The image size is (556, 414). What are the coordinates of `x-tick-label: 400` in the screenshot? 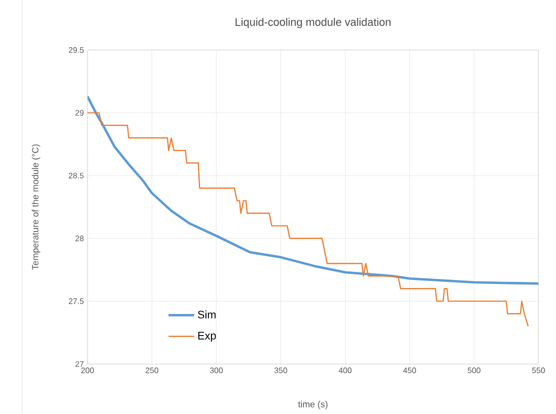 It's located at (345, 371).